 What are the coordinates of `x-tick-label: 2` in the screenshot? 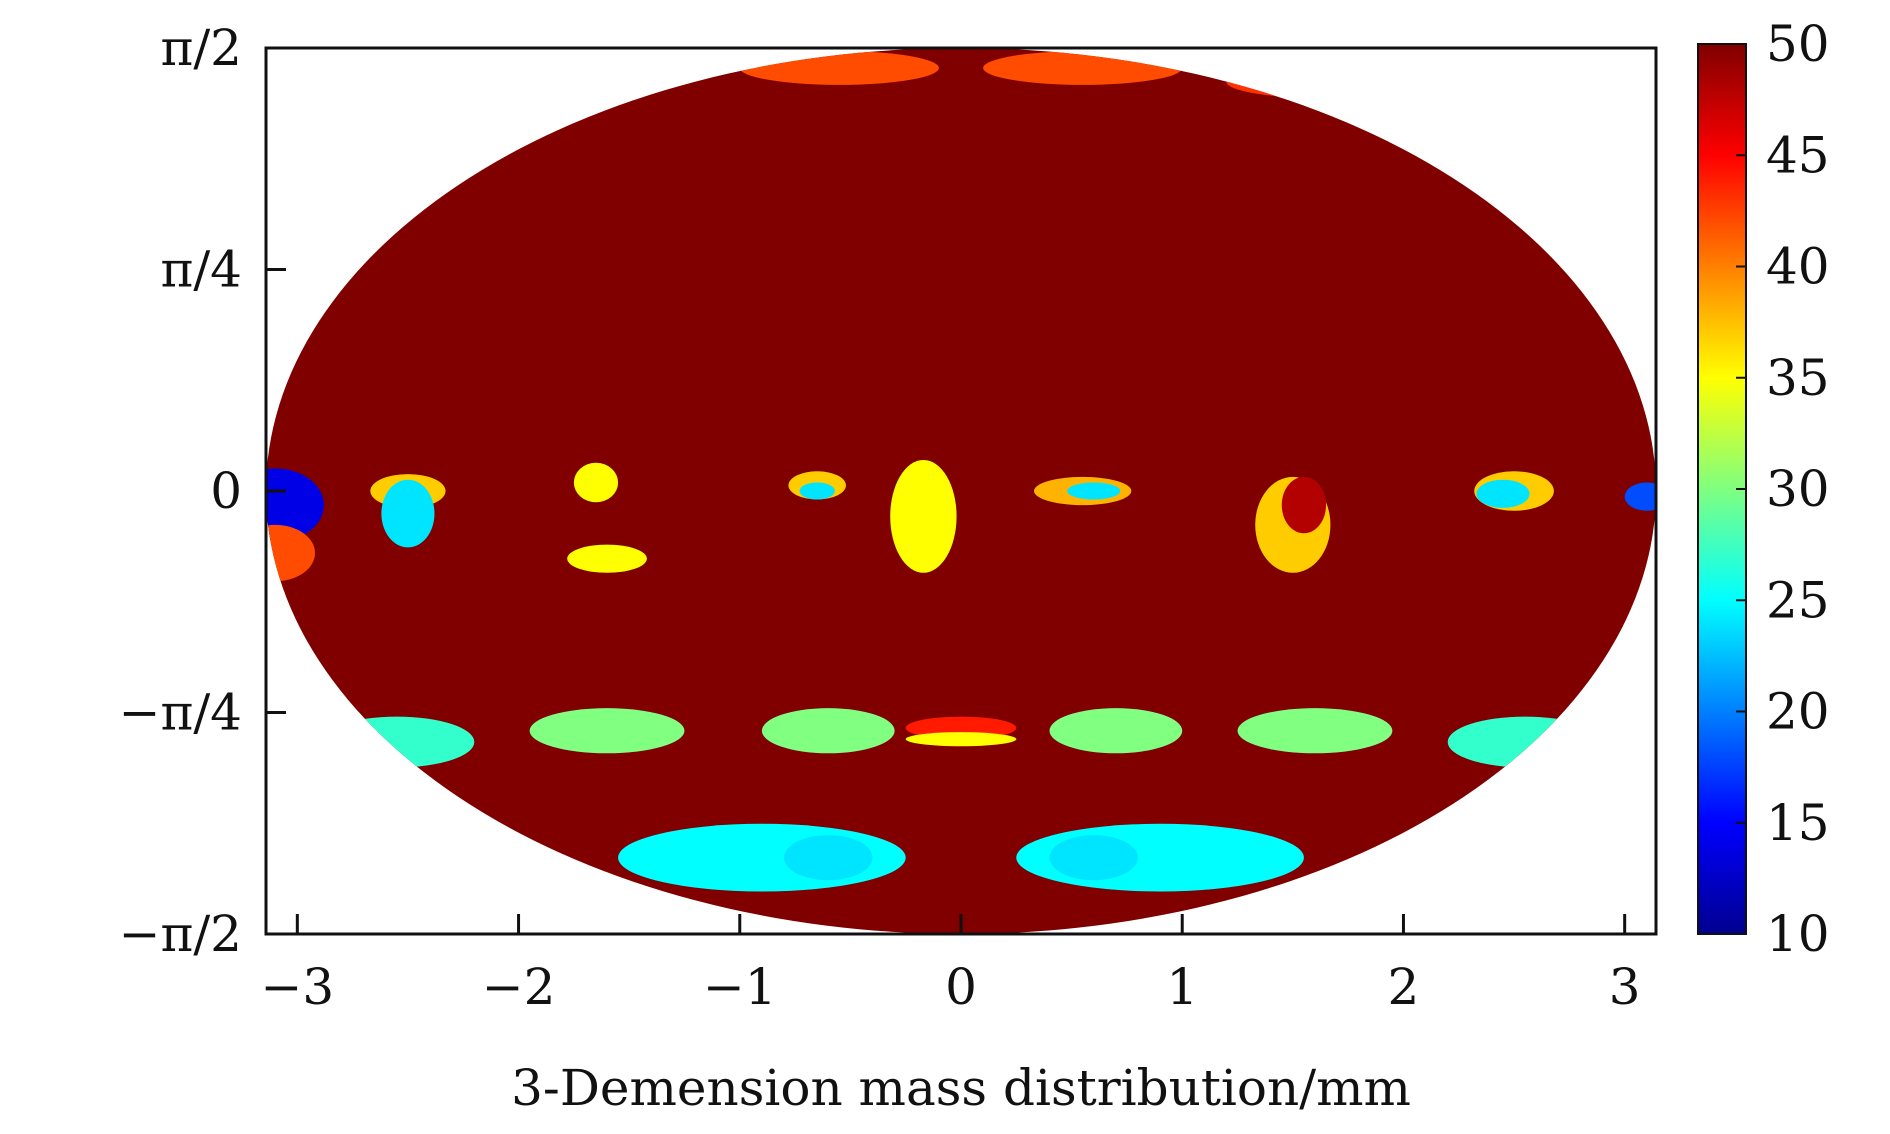 It's located at (1404, 987).